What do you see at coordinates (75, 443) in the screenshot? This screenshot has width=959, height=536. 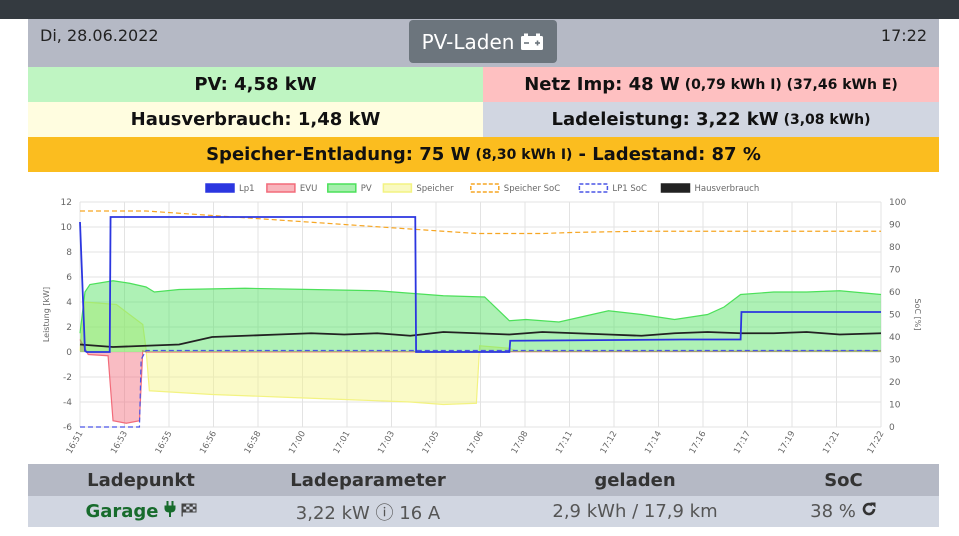 I see `x-tick-label: 16:51` at bounding box center [75, 443].